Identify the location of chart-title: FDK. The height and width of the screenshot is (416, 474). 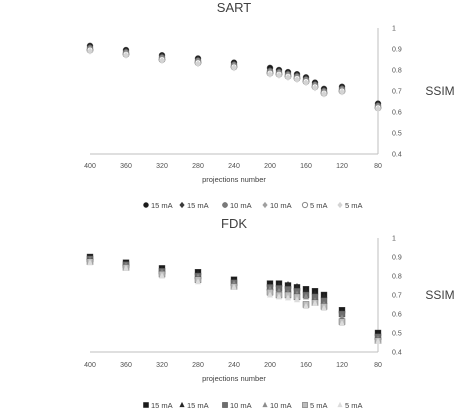
(234, 223).